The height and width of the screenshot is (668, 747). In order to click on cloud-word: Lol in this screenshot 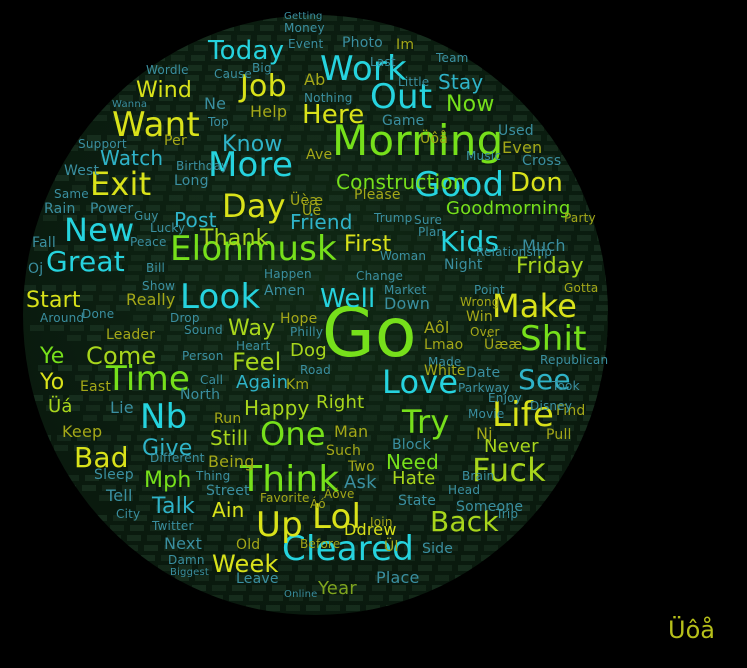, I will do `click(337, 517)`.